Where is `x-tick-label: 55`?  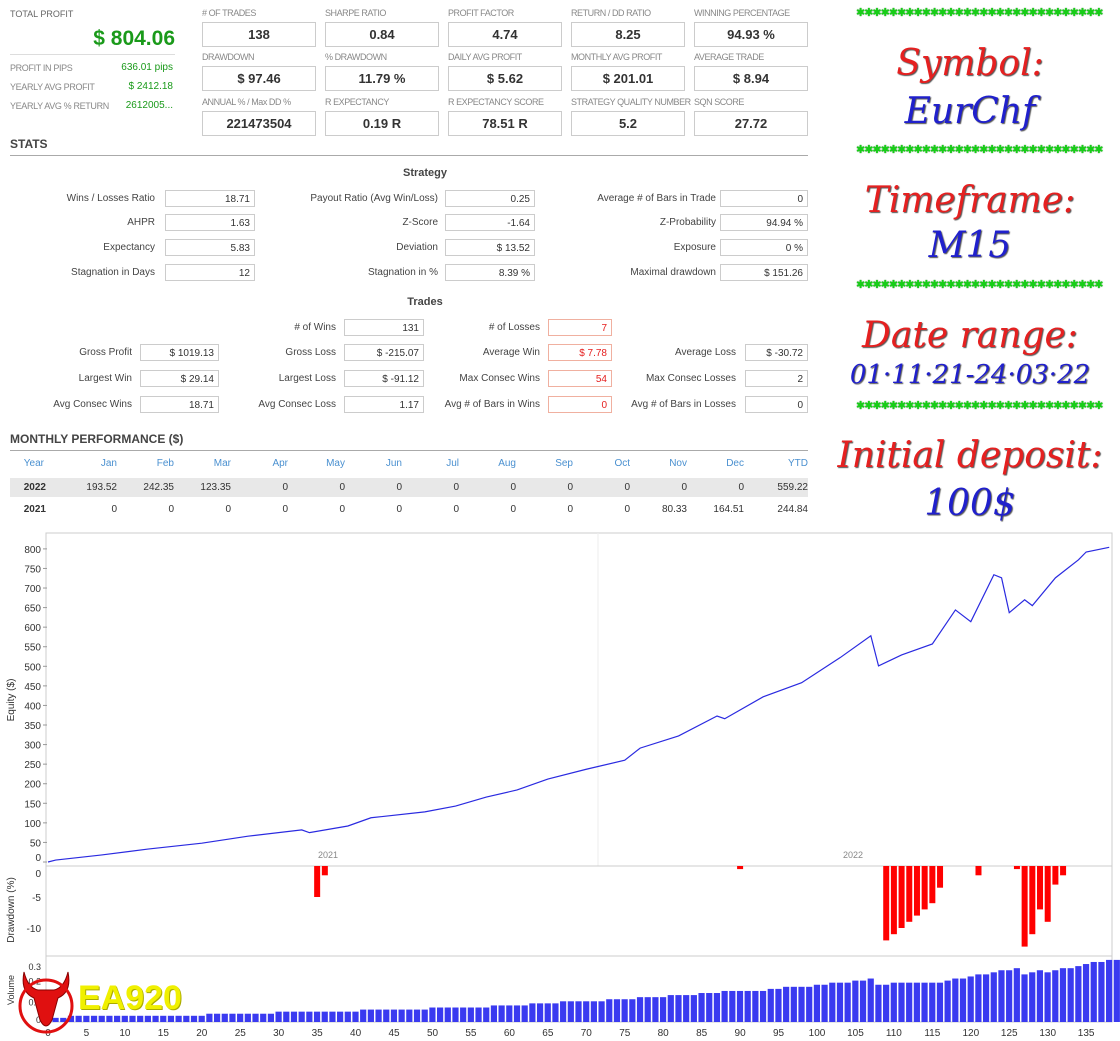 x-tick-label: 55 is located at coordinates (471, 1033).